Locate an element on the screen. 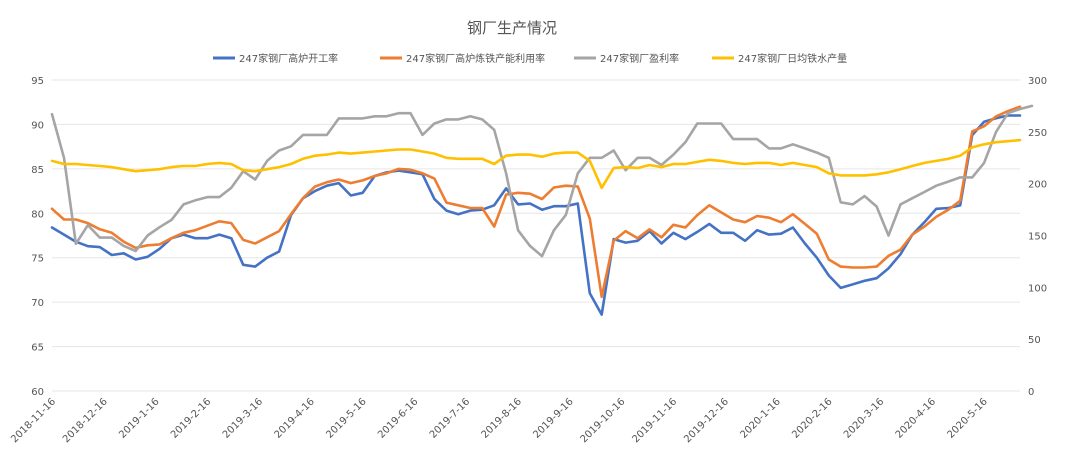 Image resolution: width=1080 pixels, height=462 pixels. left-y-tick-label: 70 is located at coordinates (37, 303).